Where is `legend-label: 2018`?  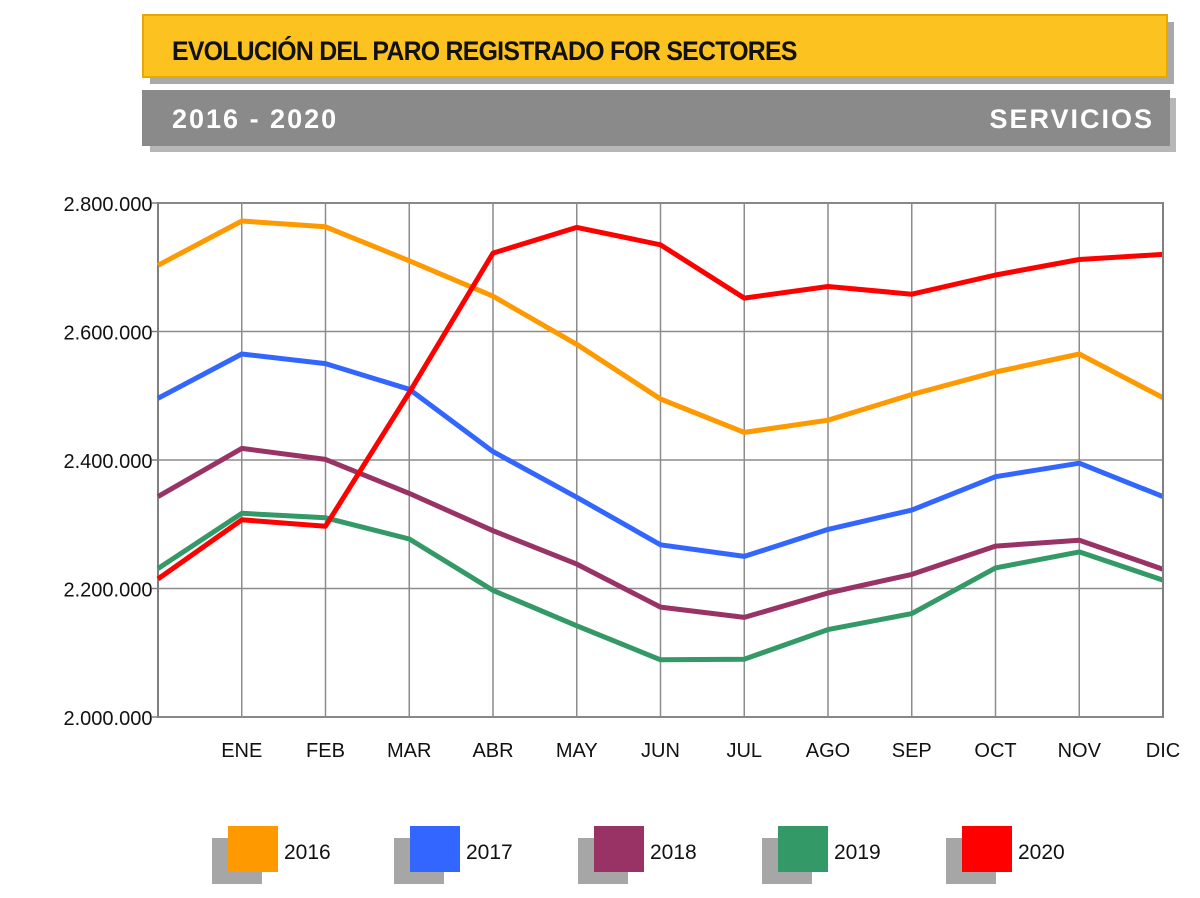 legend-label: 2018 is located at coordinates (673, 852).